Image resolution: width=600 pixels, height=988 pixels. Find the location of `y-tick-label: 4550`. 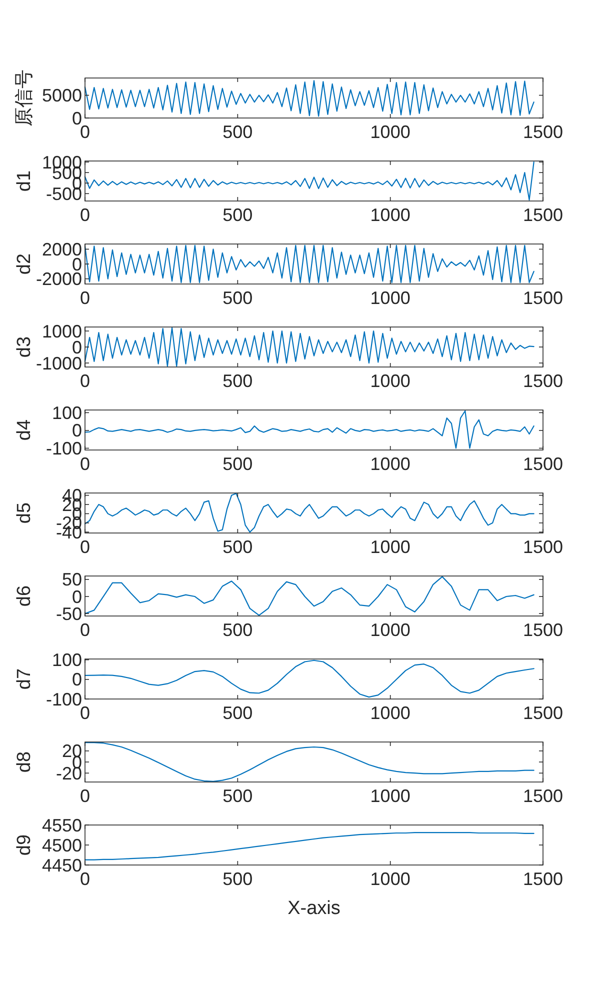

y-tick-label: 4550 is located at coordinates (62, 825).